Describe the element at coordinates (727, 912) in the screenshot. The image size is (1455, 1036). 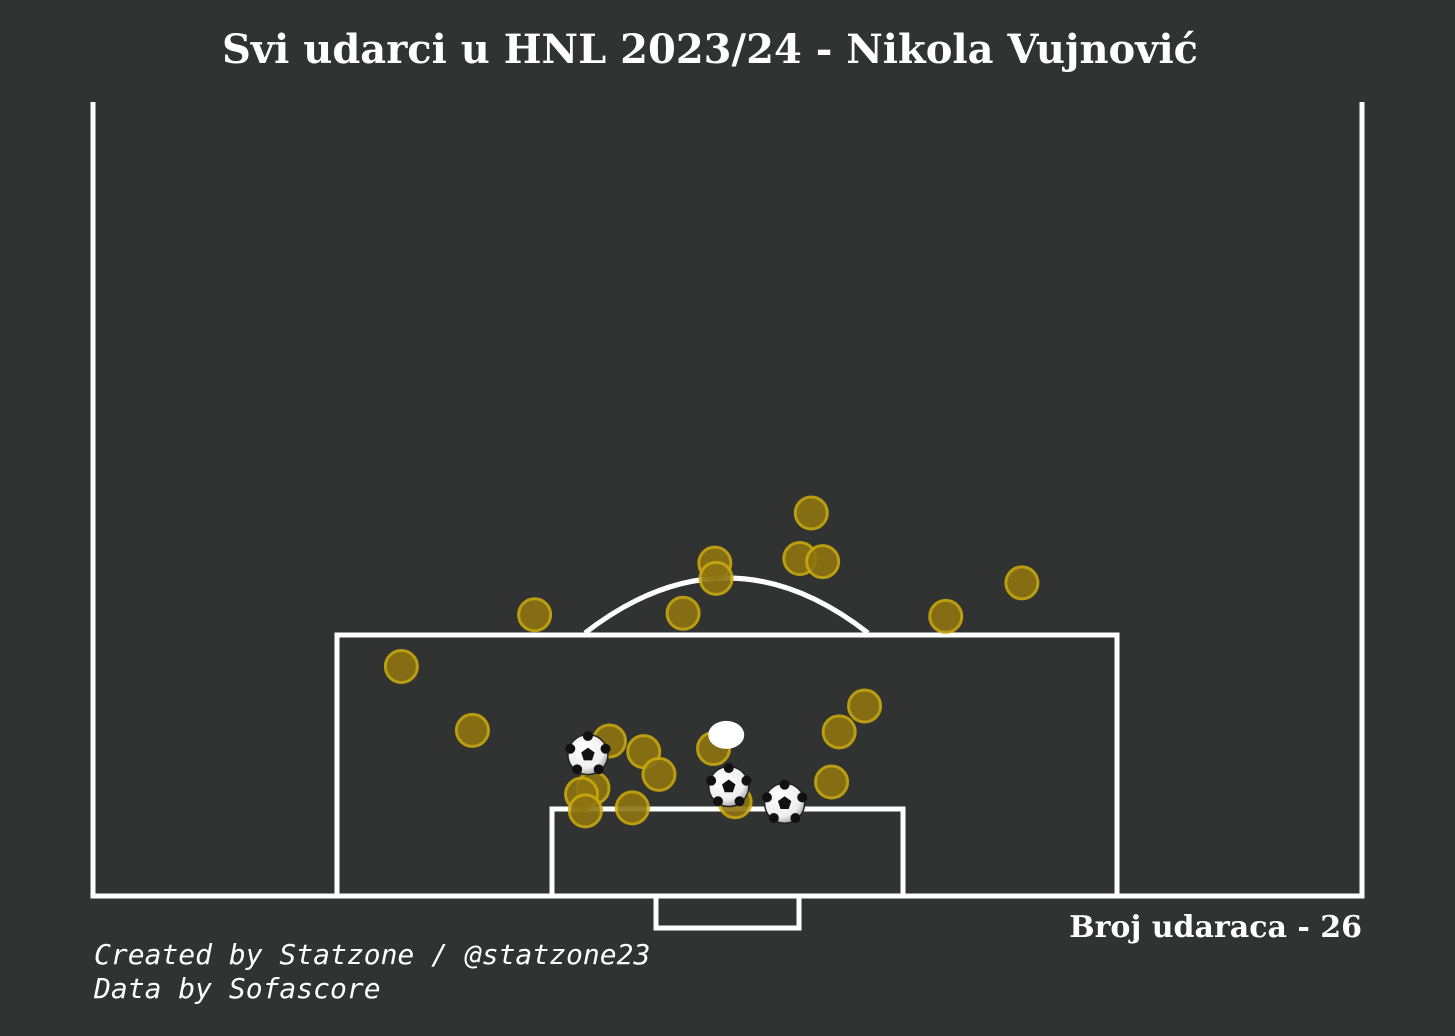
I see `goal` at that location.